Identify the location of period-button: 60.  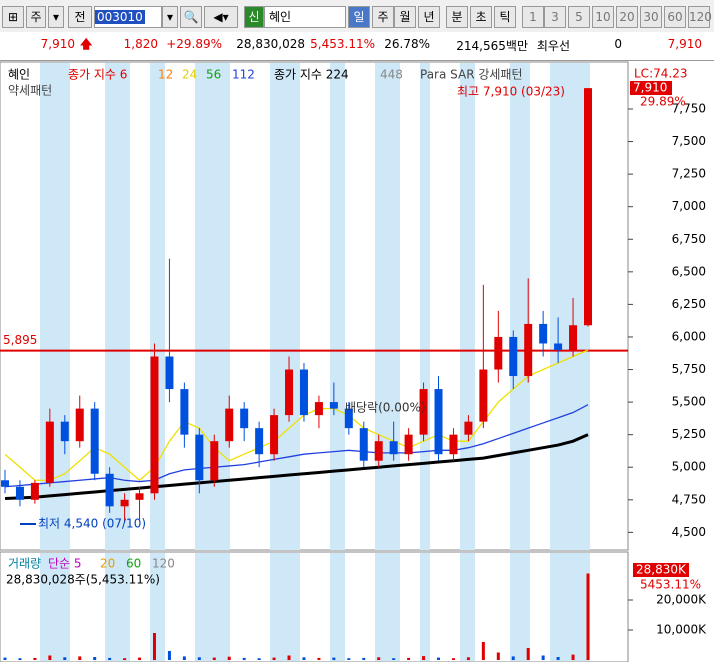
(675, 17).